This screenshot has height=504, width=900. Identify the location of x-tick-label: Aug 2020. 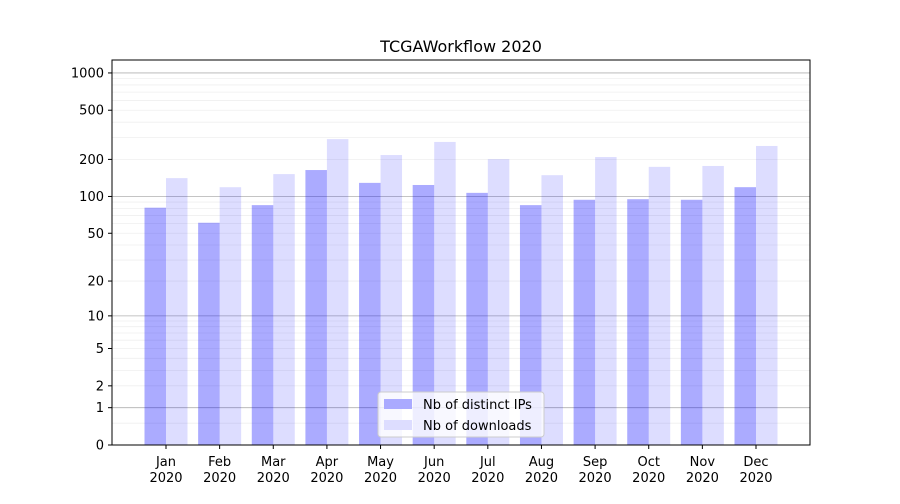
(541, 470).